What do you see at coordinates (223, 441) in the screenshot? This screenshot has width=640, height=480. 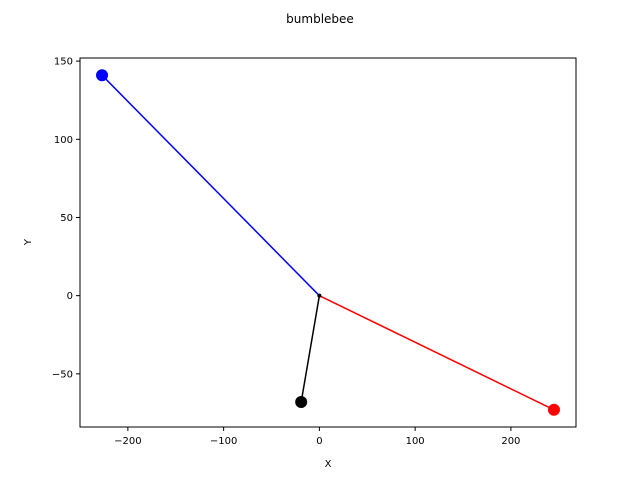 I see `x-tick-label: −100` at bounding box center [223, 441].